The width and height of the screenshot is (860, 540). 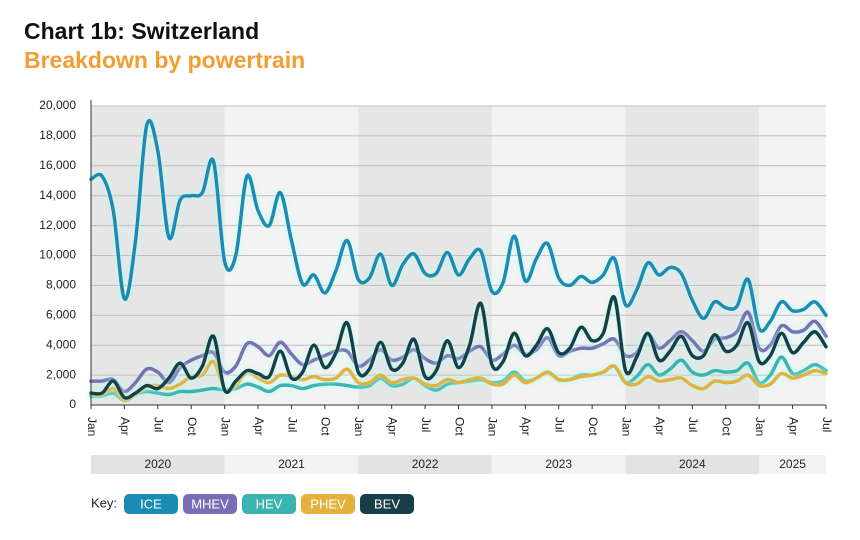 What do you see at coordinates (57, 165) in the screenshot?
I see `y-tick-label: 16,000` at bounding box center [57, 165].